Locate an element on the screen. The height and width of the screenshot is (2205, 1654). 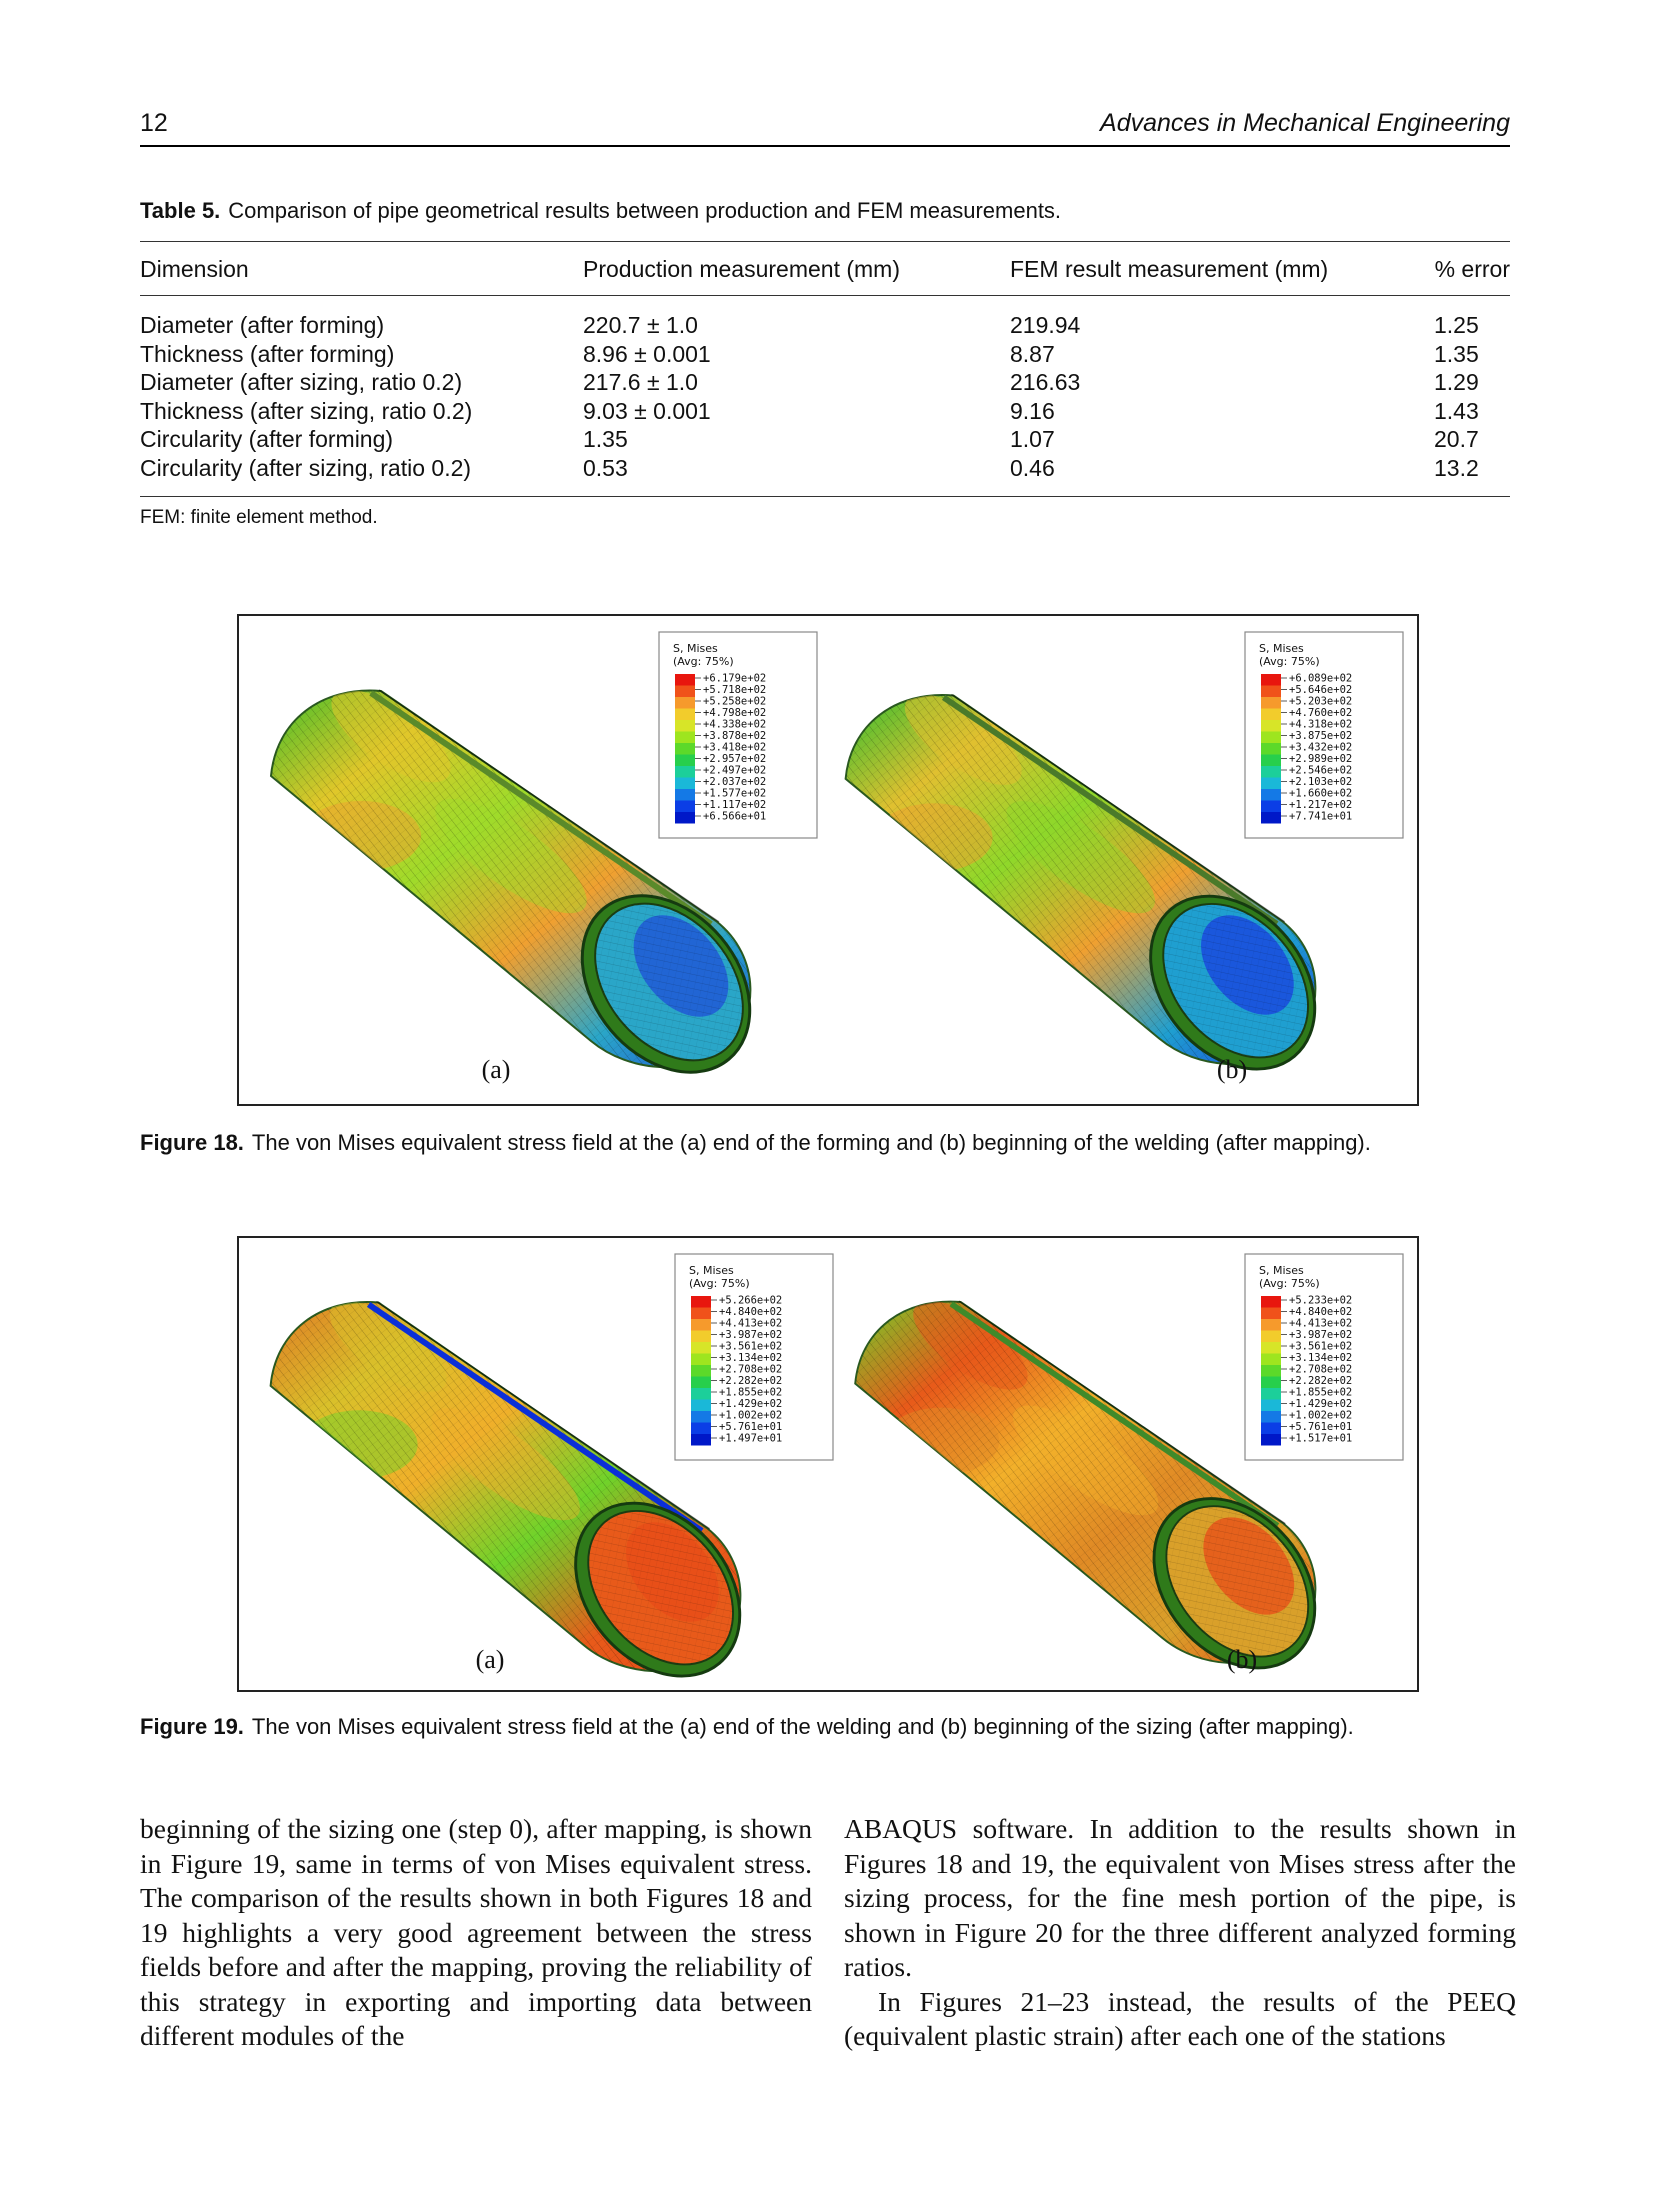
legend-value: +2.282e+02 is located at coordinates (750, 1381).